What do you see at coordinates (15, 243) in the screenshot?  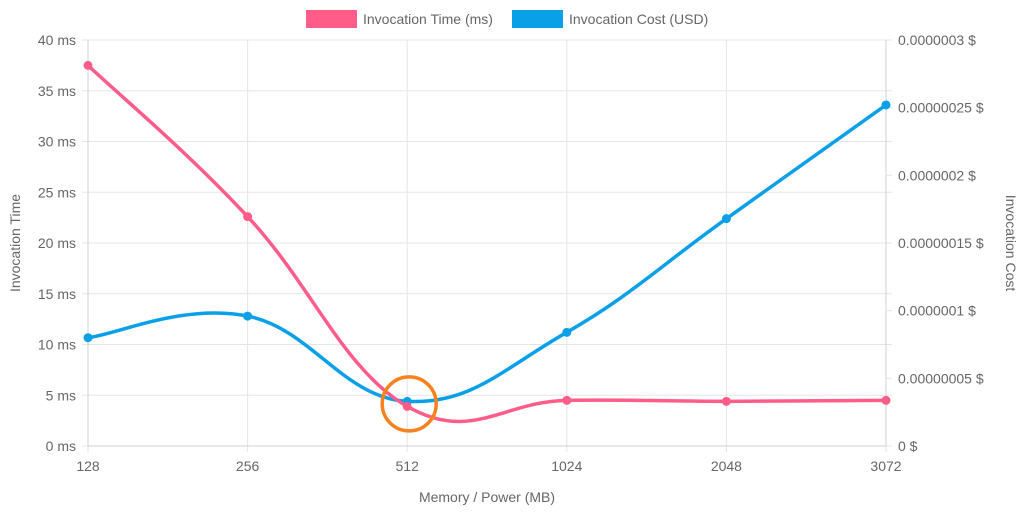 I see `y-axis-left-title: Invocation Time` at bounding box center [15, 243].